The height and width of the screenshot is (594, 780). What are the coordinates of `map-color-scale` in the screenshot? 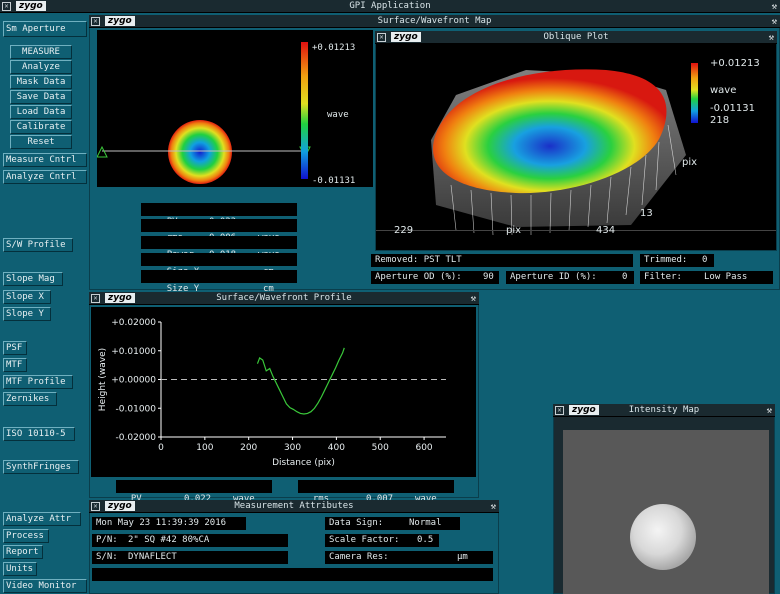 It's located at (304, 110).